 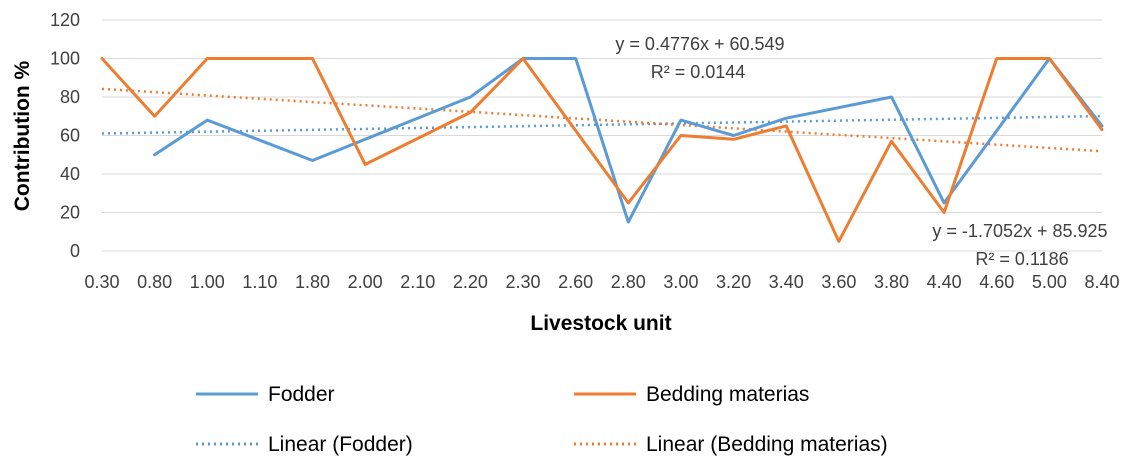 What do you see at coordinates (207, 282) in the screenshot?
I see `x-tick-label: 1.00` at bounding box center [207, 282].